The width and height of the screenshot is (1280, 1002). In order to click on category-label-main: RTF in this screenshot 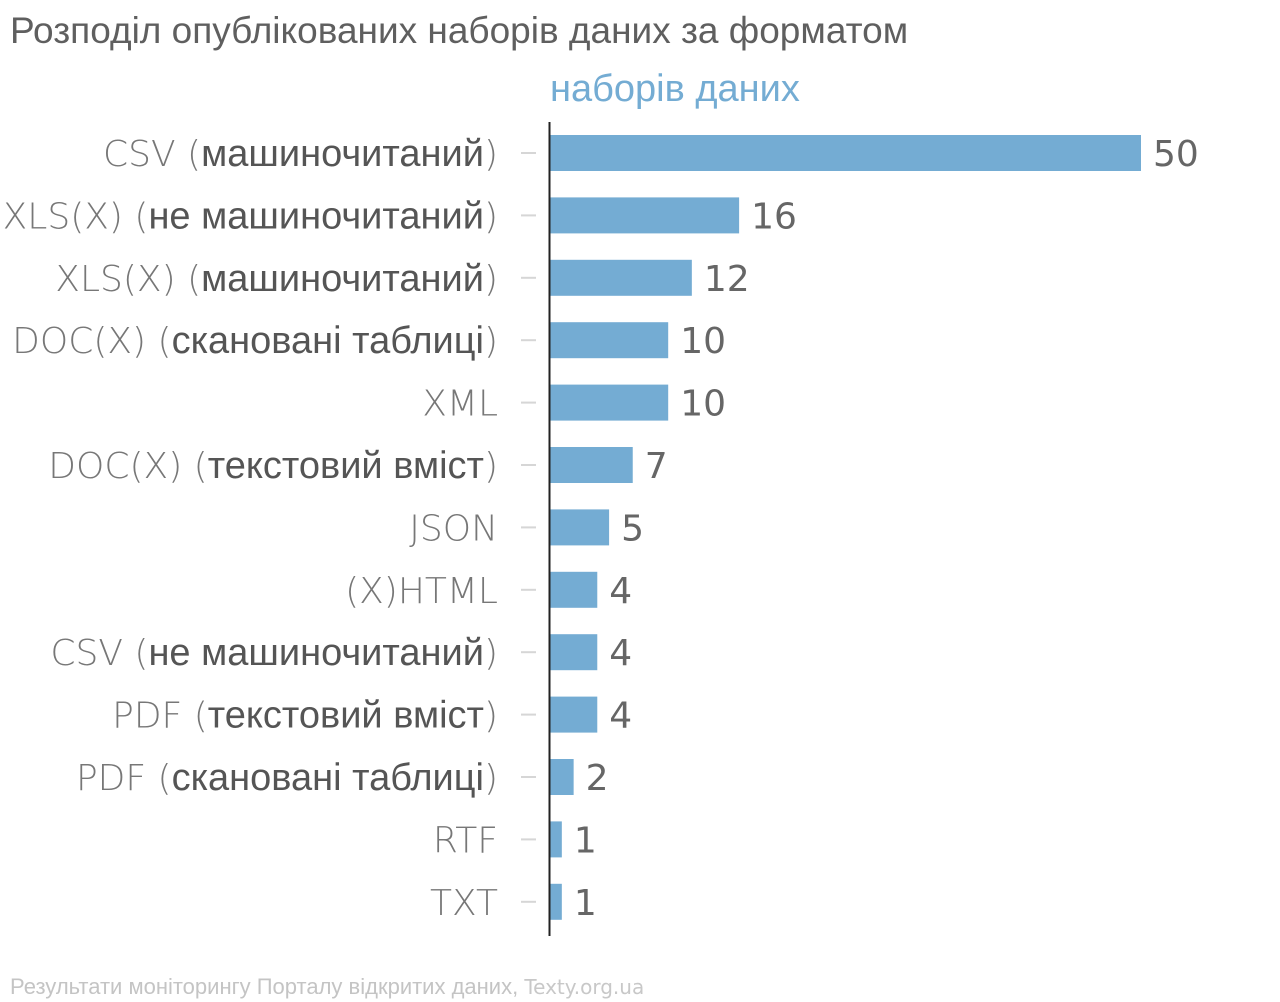, I will do `click(465, 840)`.